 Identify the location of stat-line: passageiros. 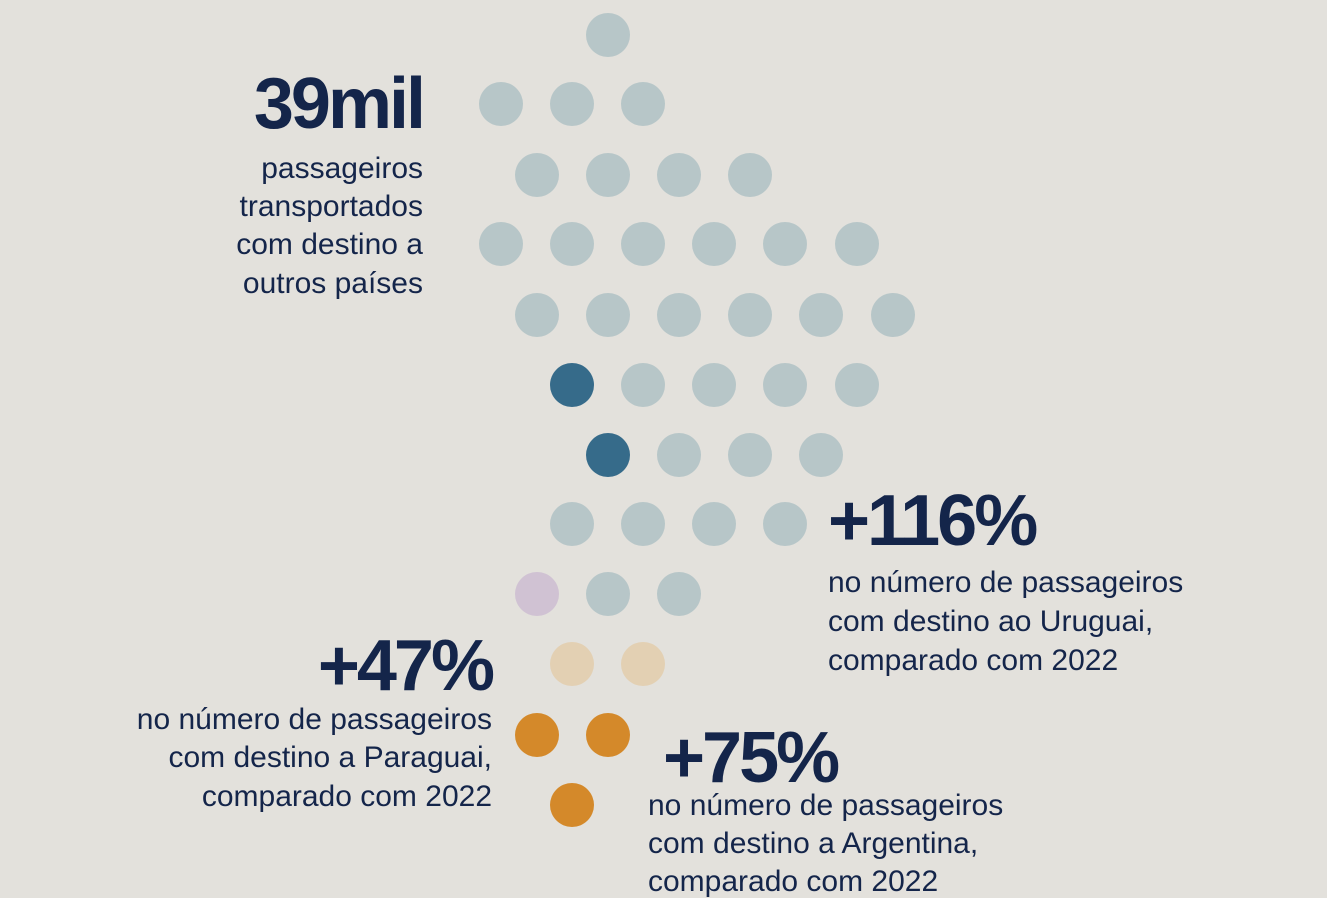
(342, 168).